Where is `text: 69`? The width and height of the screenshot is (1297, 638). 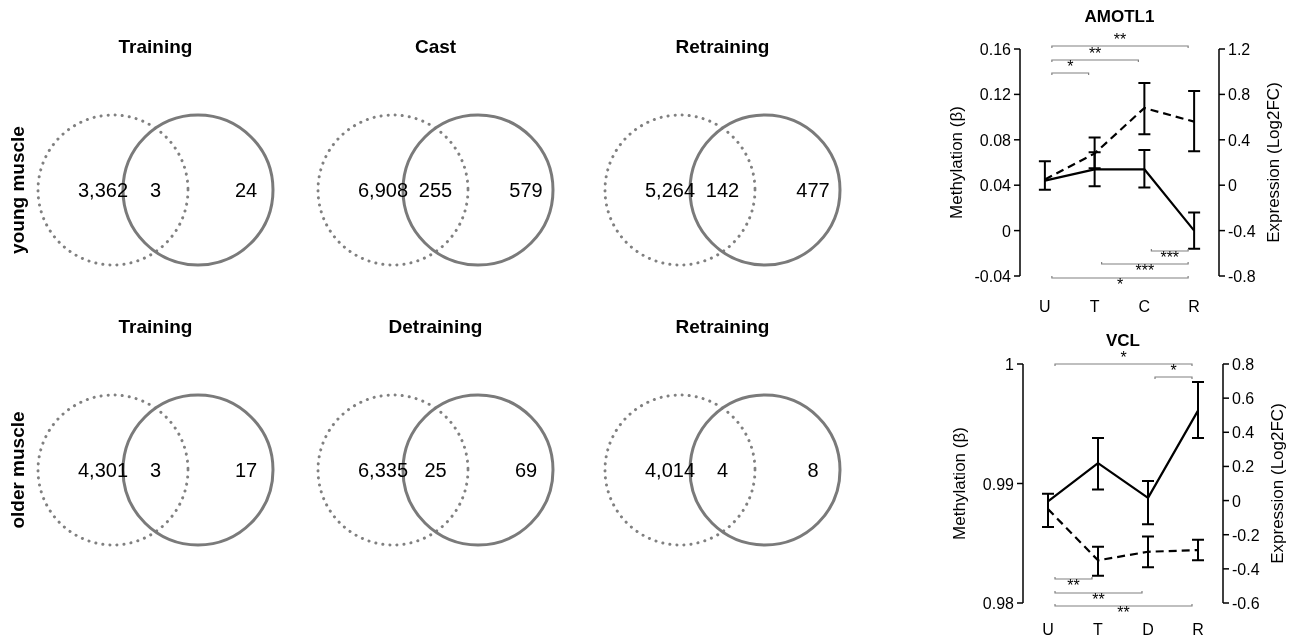 text: 69 is located at coordinates (526, 470).